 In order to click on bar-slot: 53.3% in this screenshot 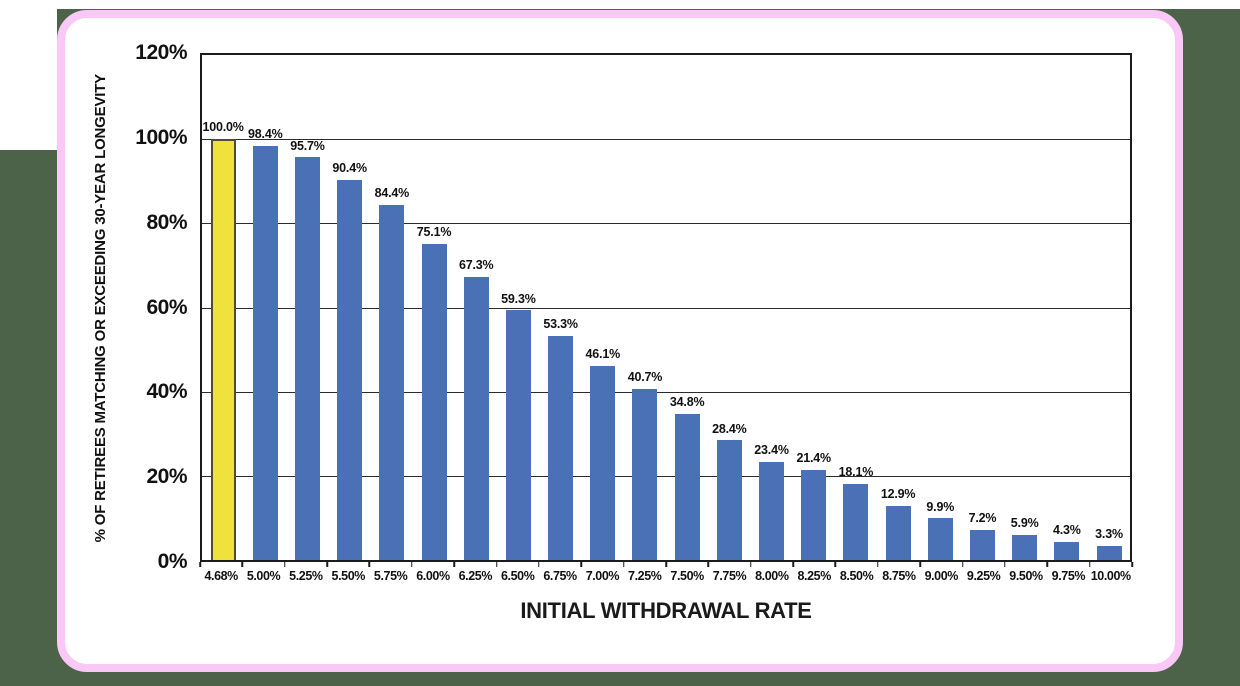, I will do `click(561, 307)`.